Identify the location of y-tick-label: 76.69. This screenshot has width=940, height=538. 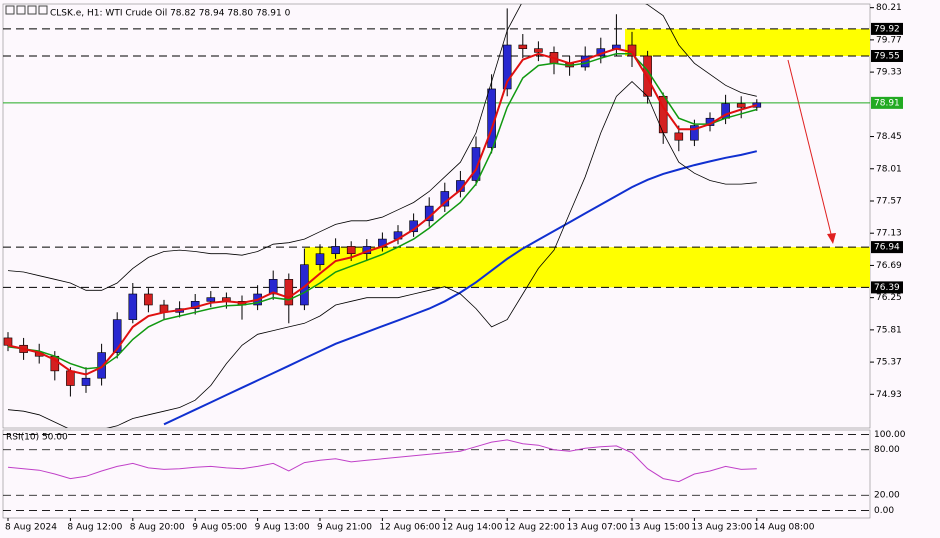
(889, 266).